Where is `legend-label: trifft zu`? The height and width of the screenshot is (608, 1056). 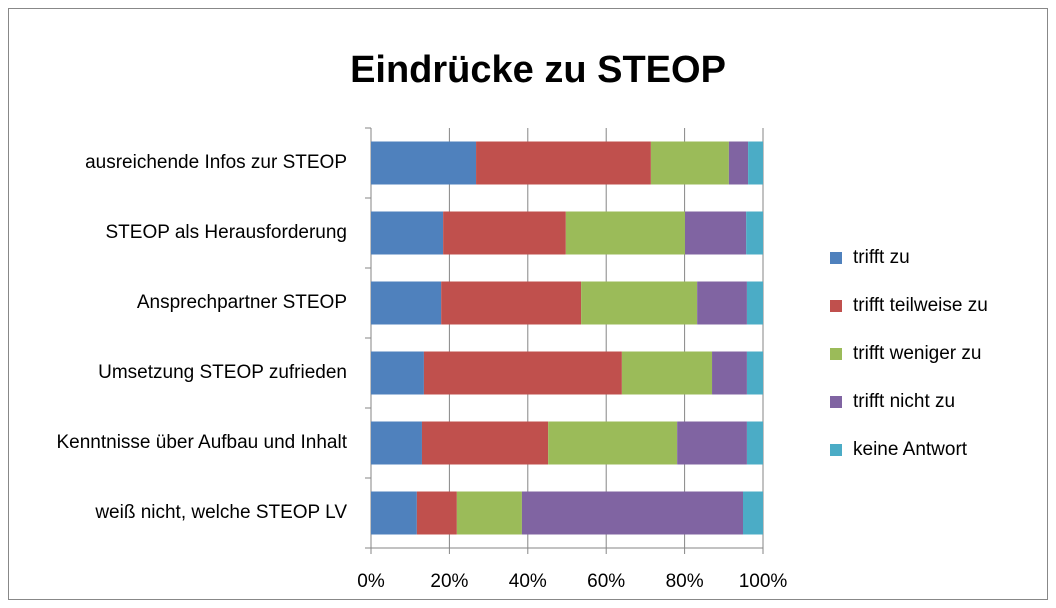 legend-label: trifft zu is located at coordinates (881, 257).